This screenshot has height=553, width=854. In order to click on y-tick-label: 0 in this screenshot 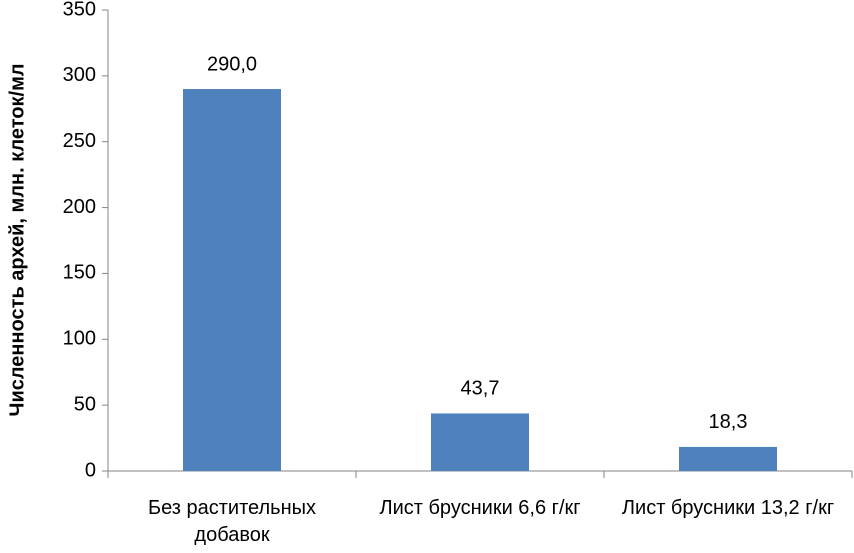, I will do `click(90, 470)`.